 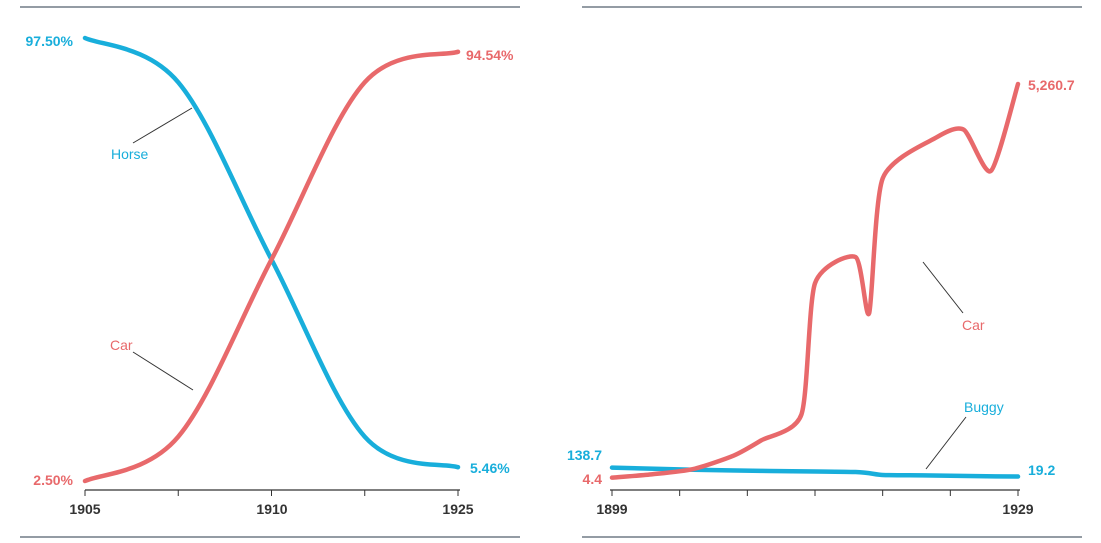 What do you see at coordinates (611, 509) in the screenshot?
I see `right-tick-label-1899: 1899` at bounding box center [611, 509].